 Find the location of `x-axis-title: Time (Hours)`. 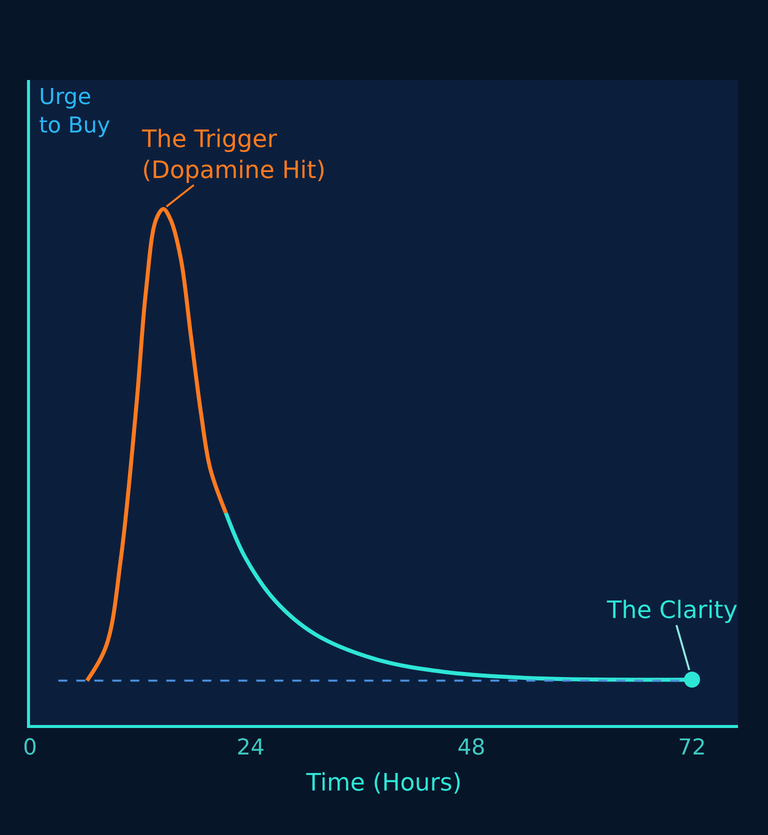

x-axis-title: Time (Hours) is located at coordinates (383, 782).